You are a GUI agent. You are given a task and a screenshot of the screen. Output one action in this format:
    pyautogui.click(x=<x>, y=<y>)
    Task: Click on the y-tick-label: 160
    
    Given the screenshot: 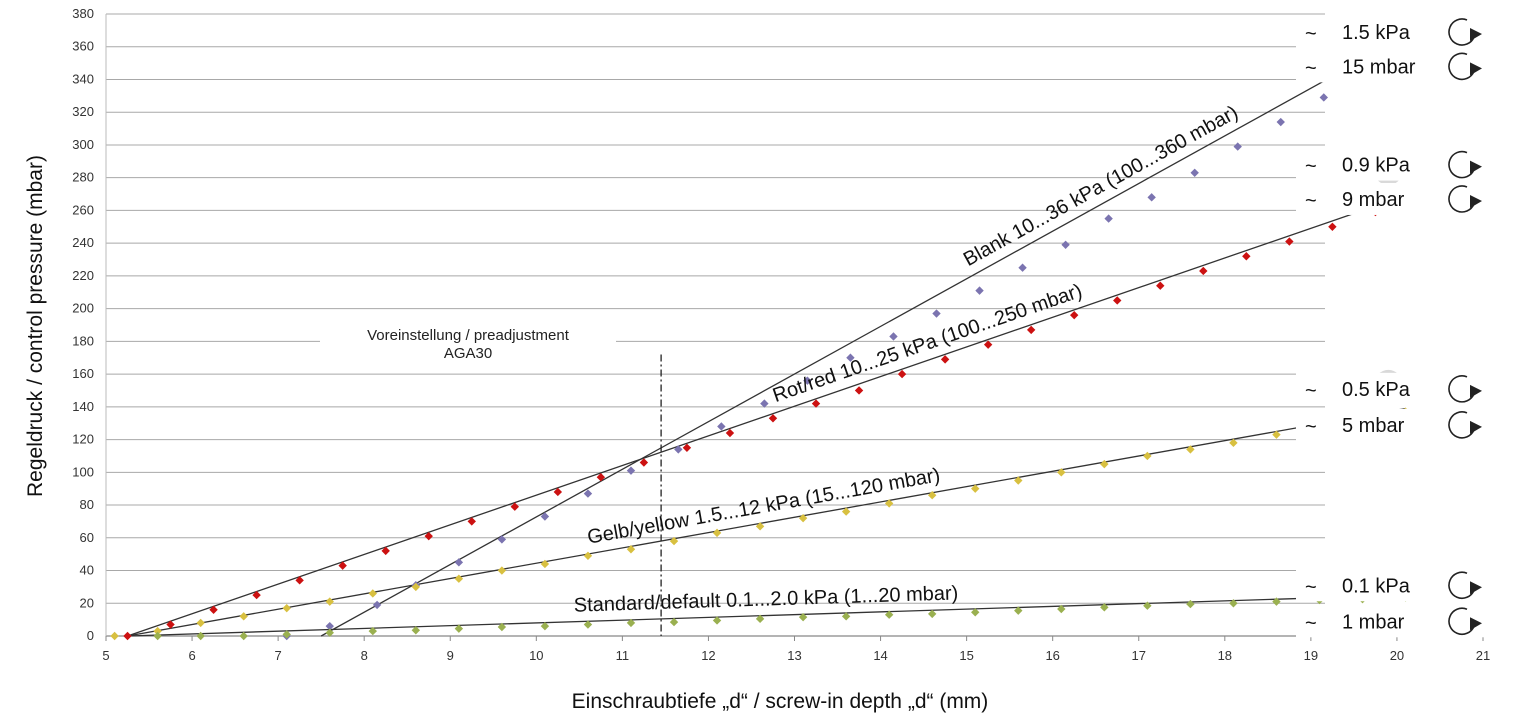 What is the action you would take?
    pyautogui.click(x=83, y=373)
    